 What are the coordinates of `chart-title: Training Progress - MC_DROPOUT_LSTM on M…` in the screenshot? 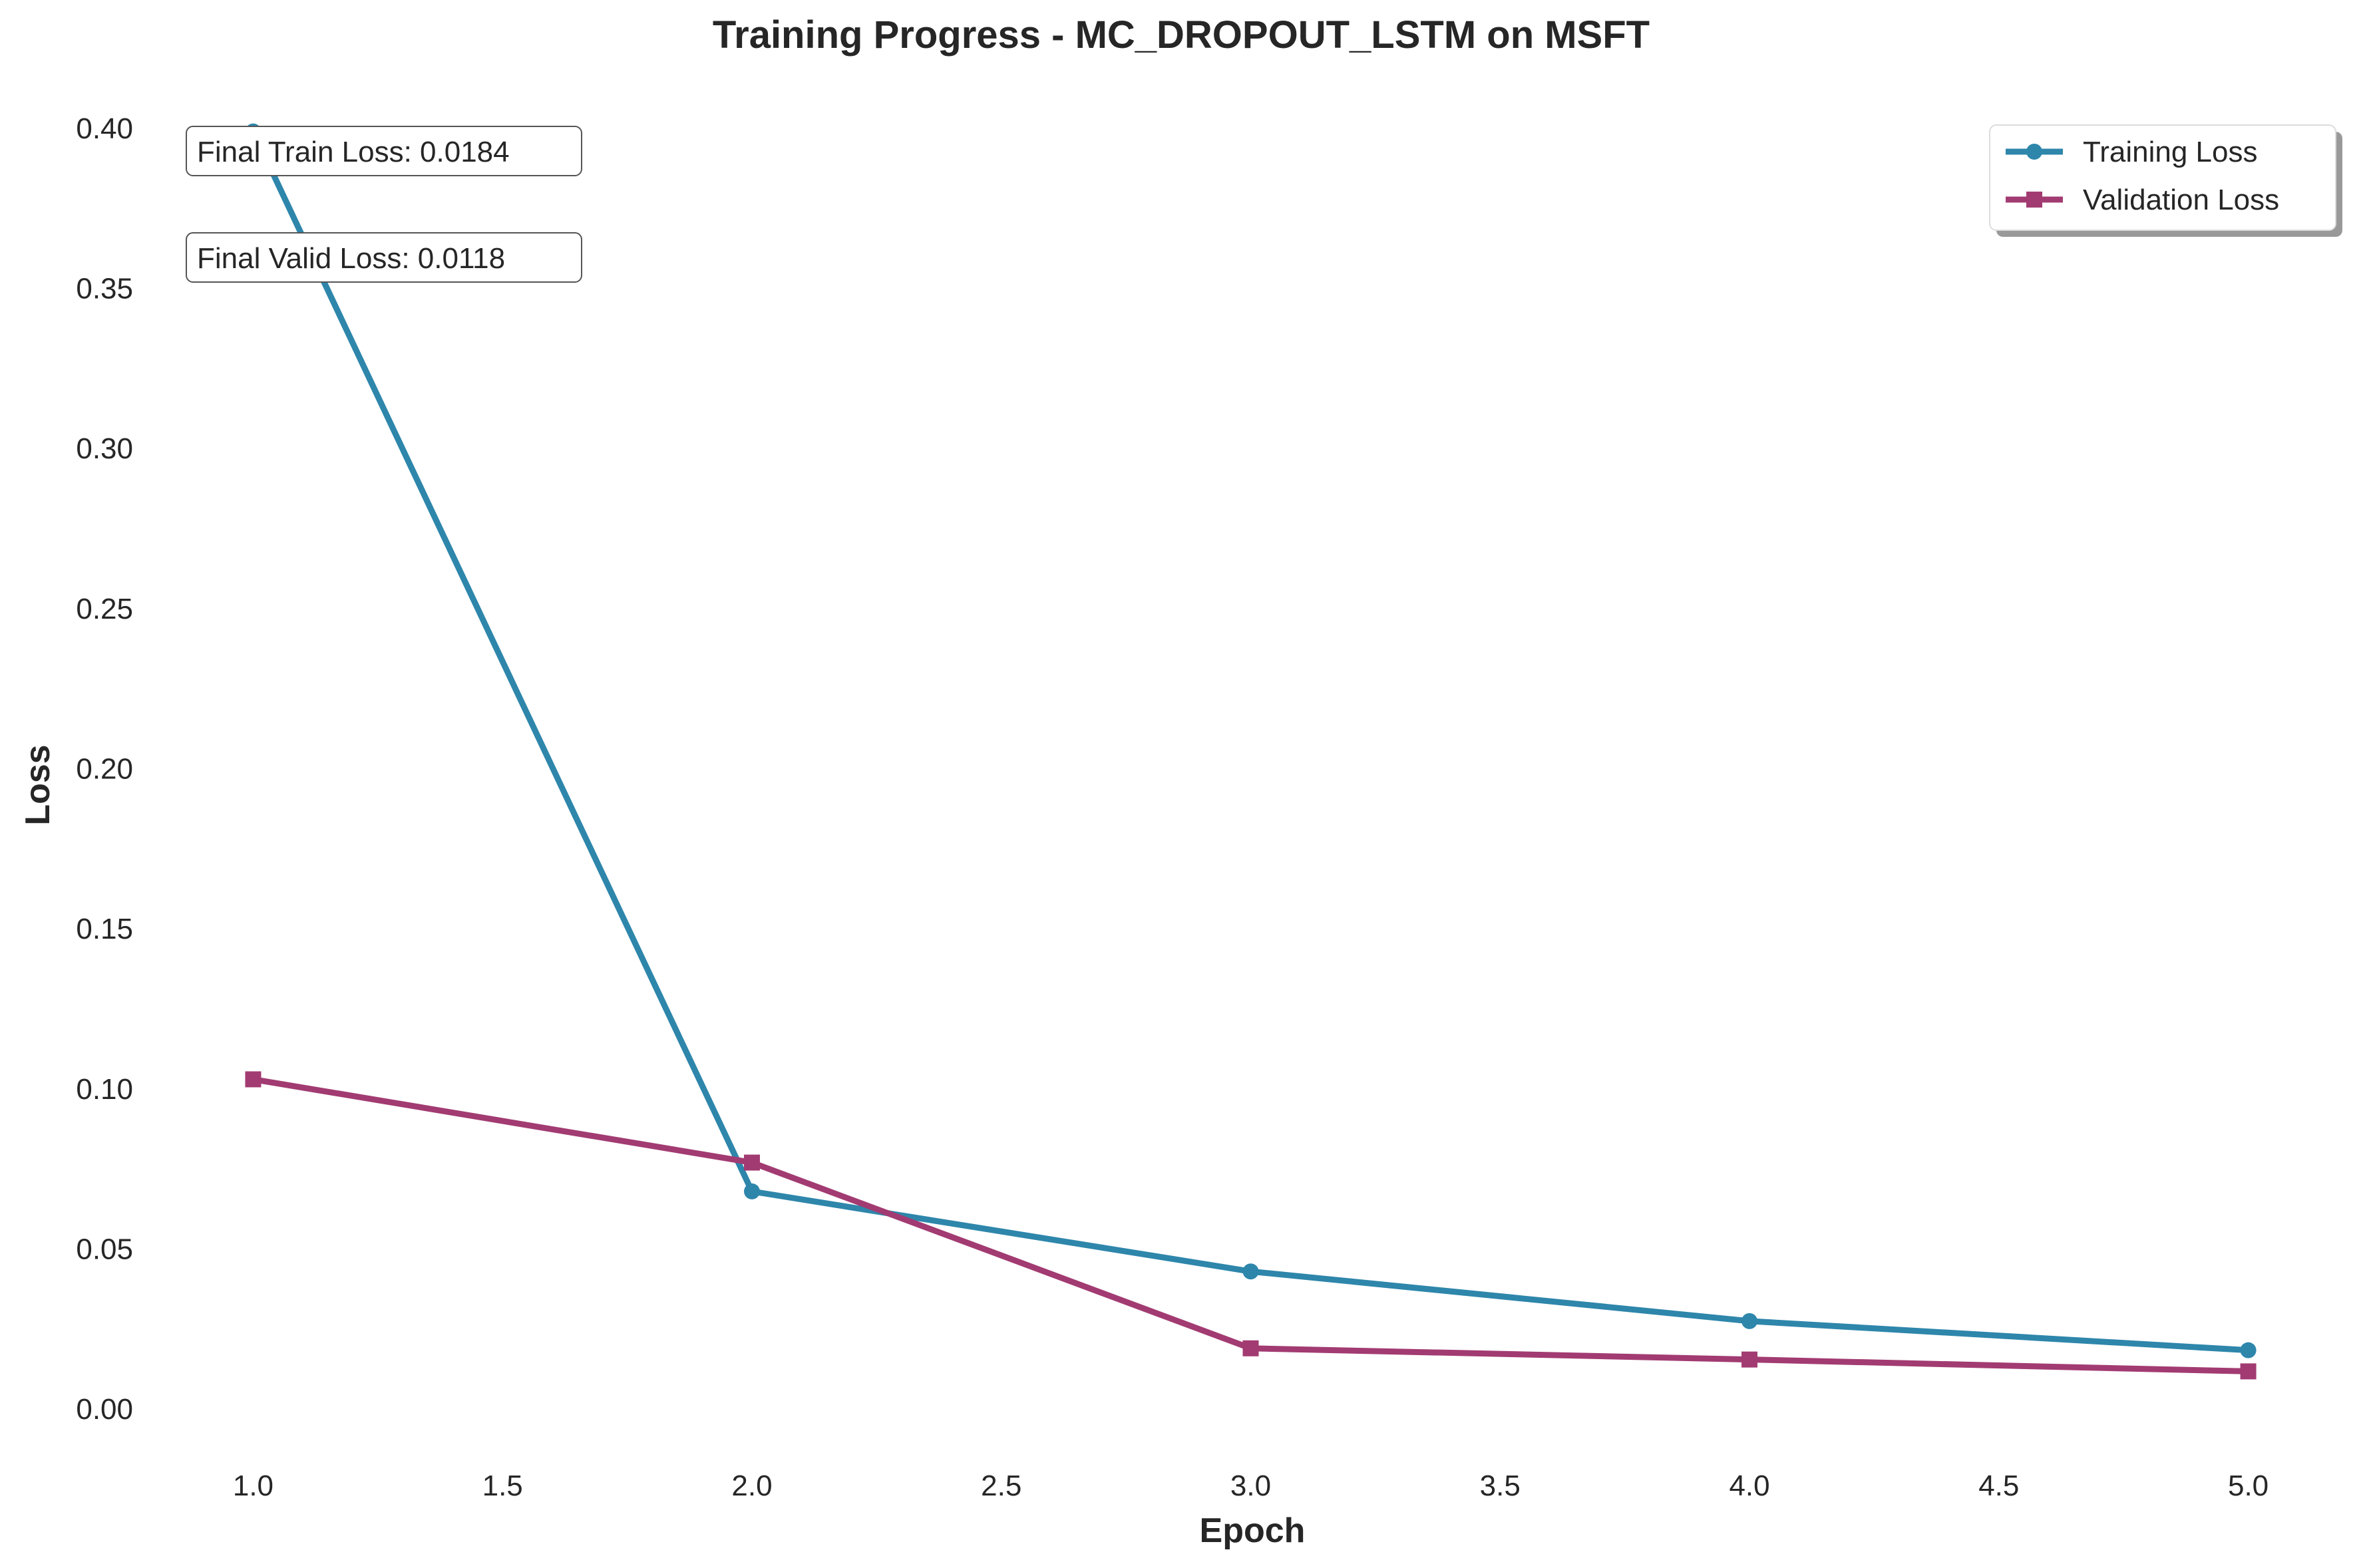 It's located at (1182, 35).